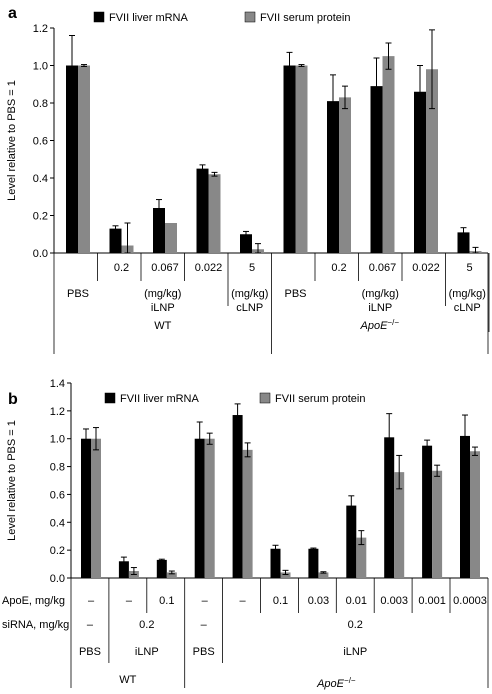 The image size is (492, 694). What do you see at coordinates (57, 440) in the screenshot?
I see `y-tick-label-b-5: 1.0` at bounding box center [57, 440].